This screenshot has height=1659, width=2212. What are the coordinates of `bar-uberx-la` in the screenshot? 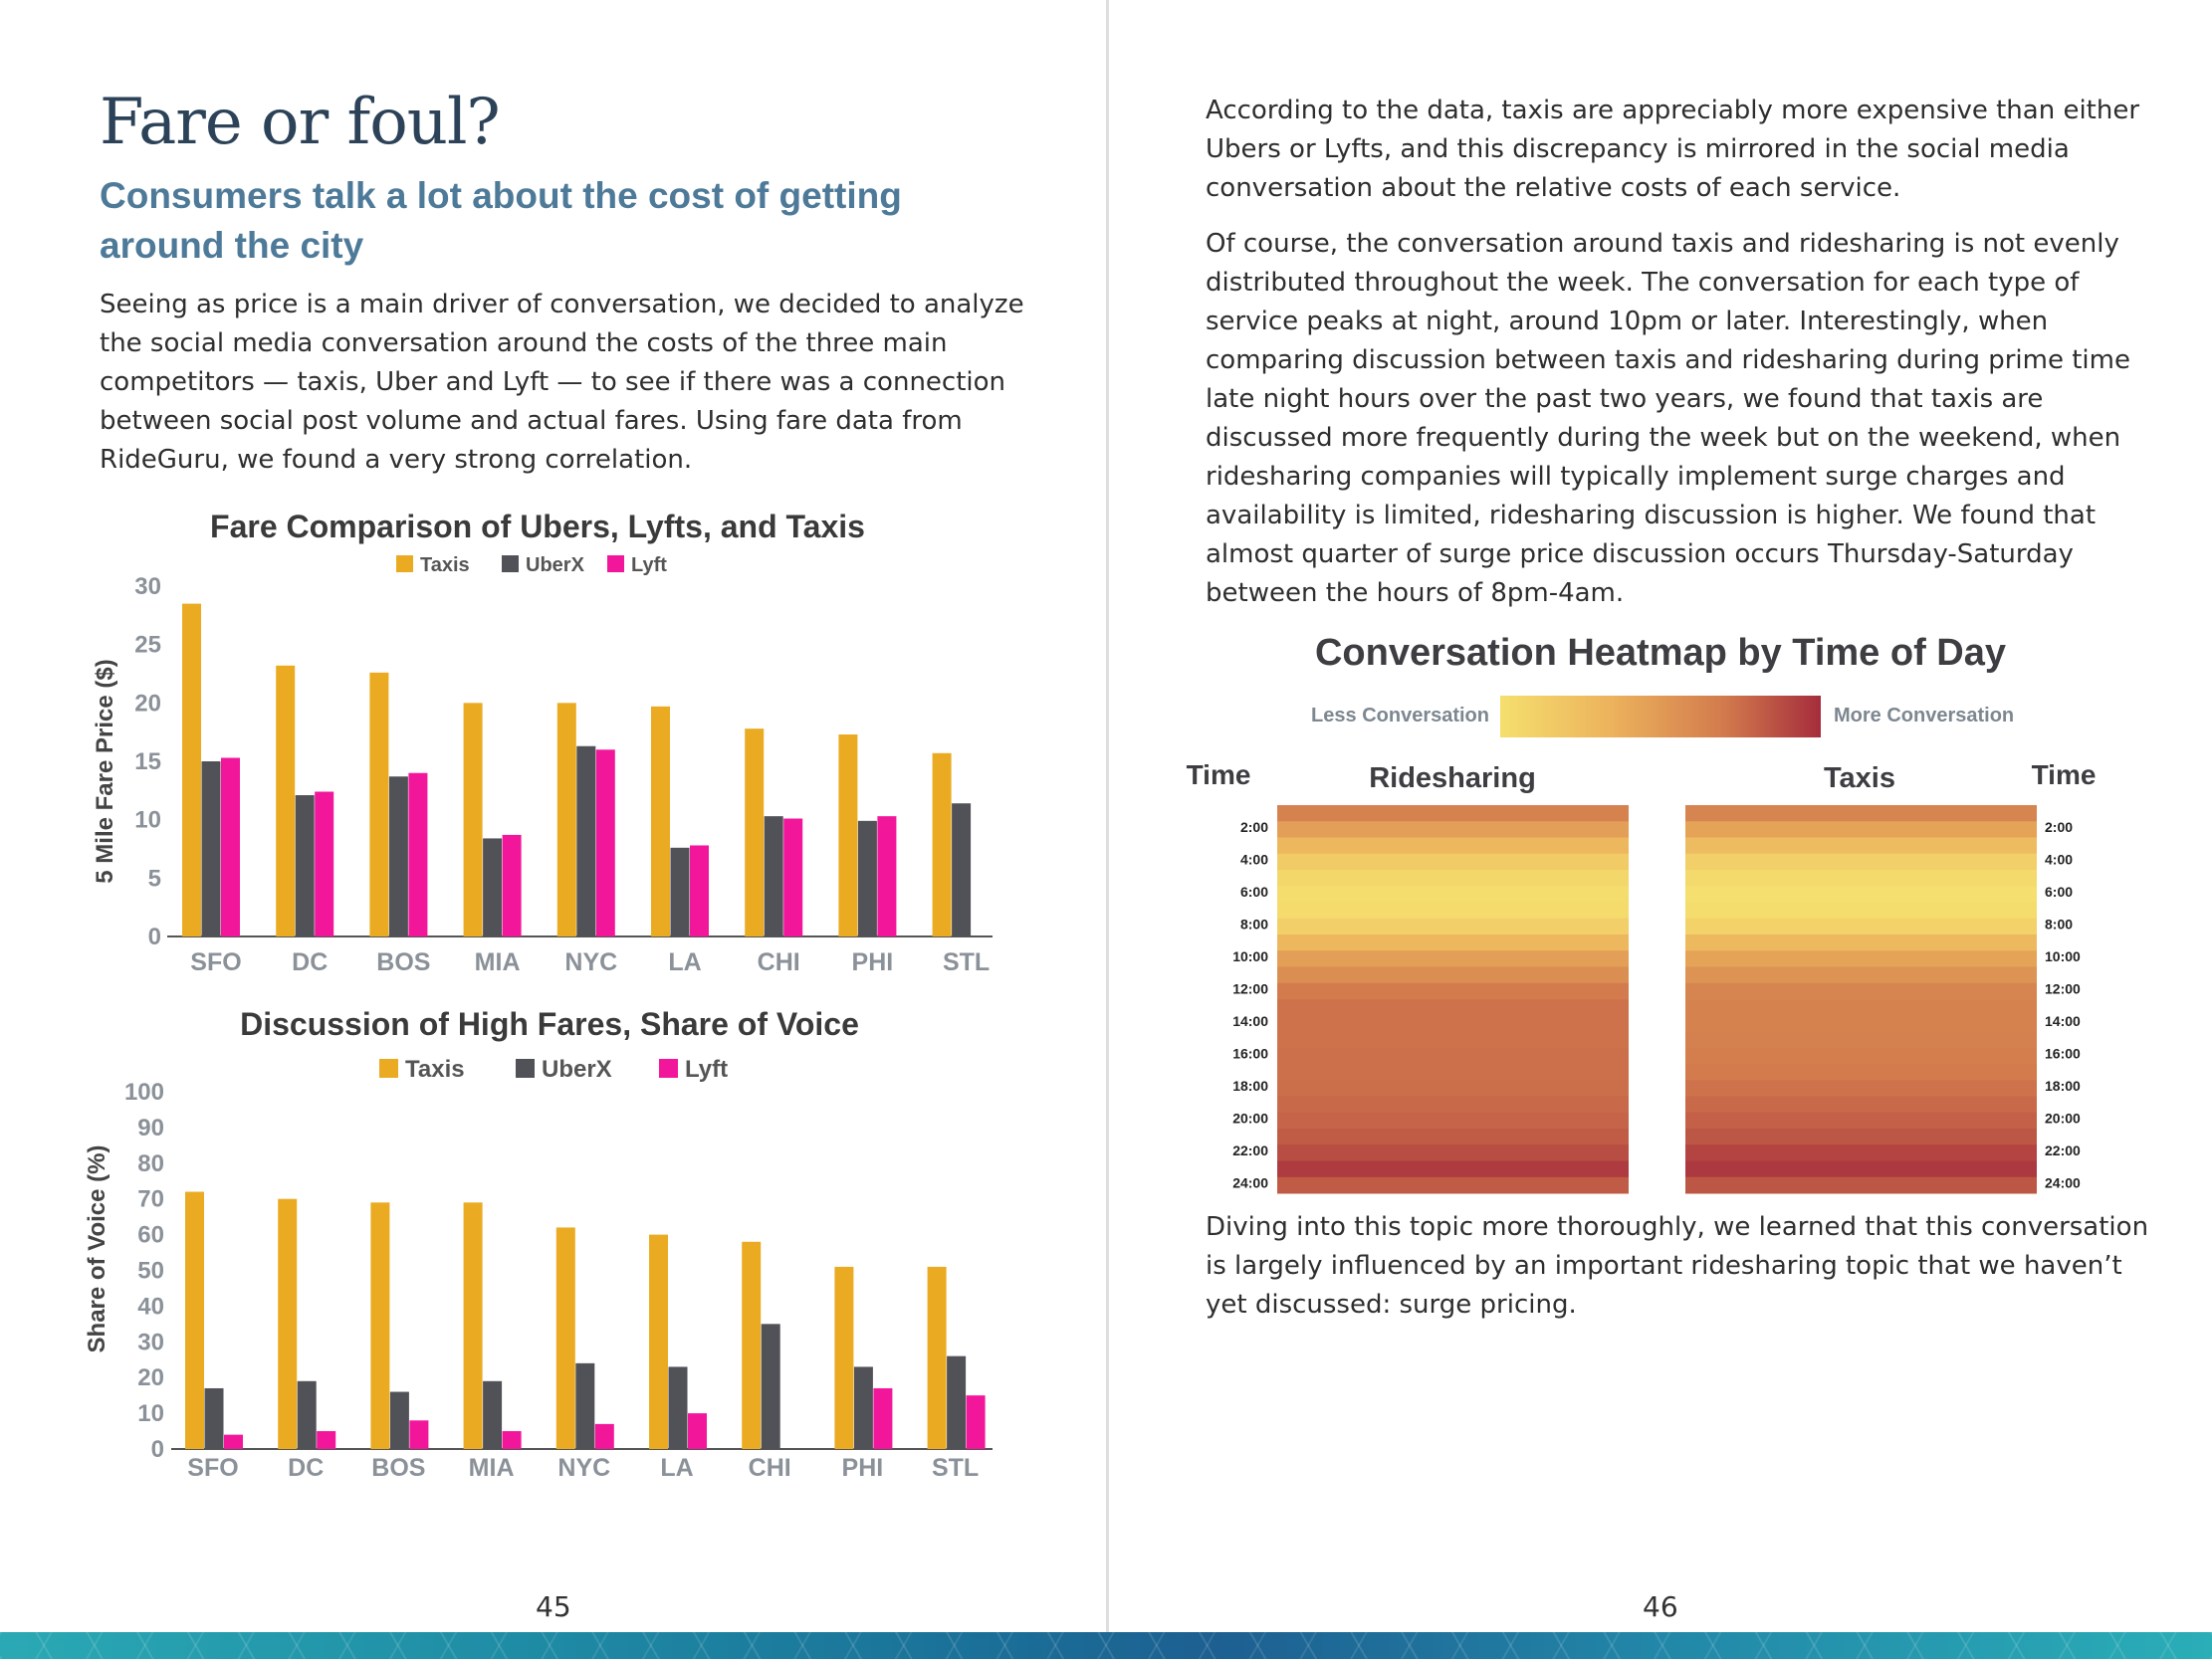 It's located at (678, 1407).